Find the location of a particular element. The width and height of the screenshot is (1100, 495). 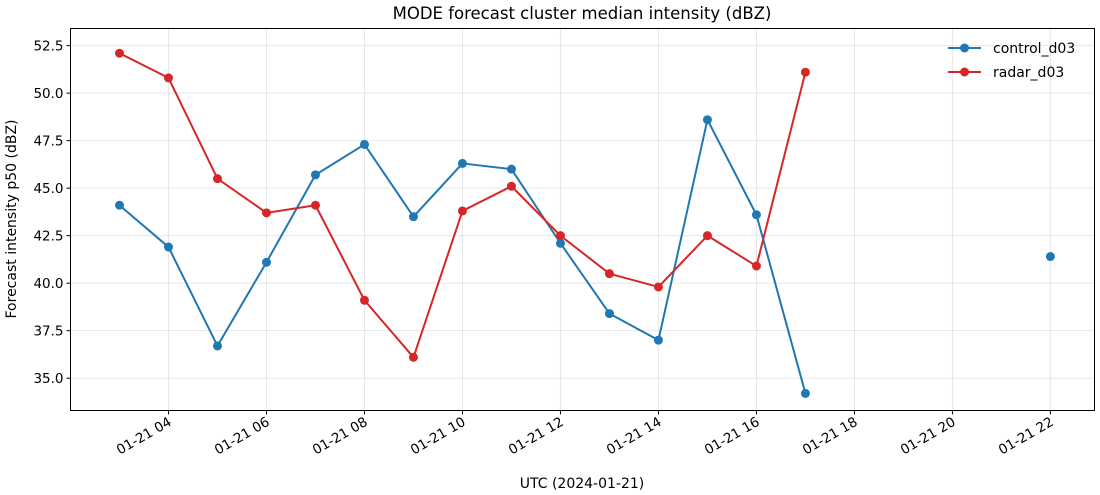

x-tick-label: 01-21 22 is located at coordinates (1026, 436).